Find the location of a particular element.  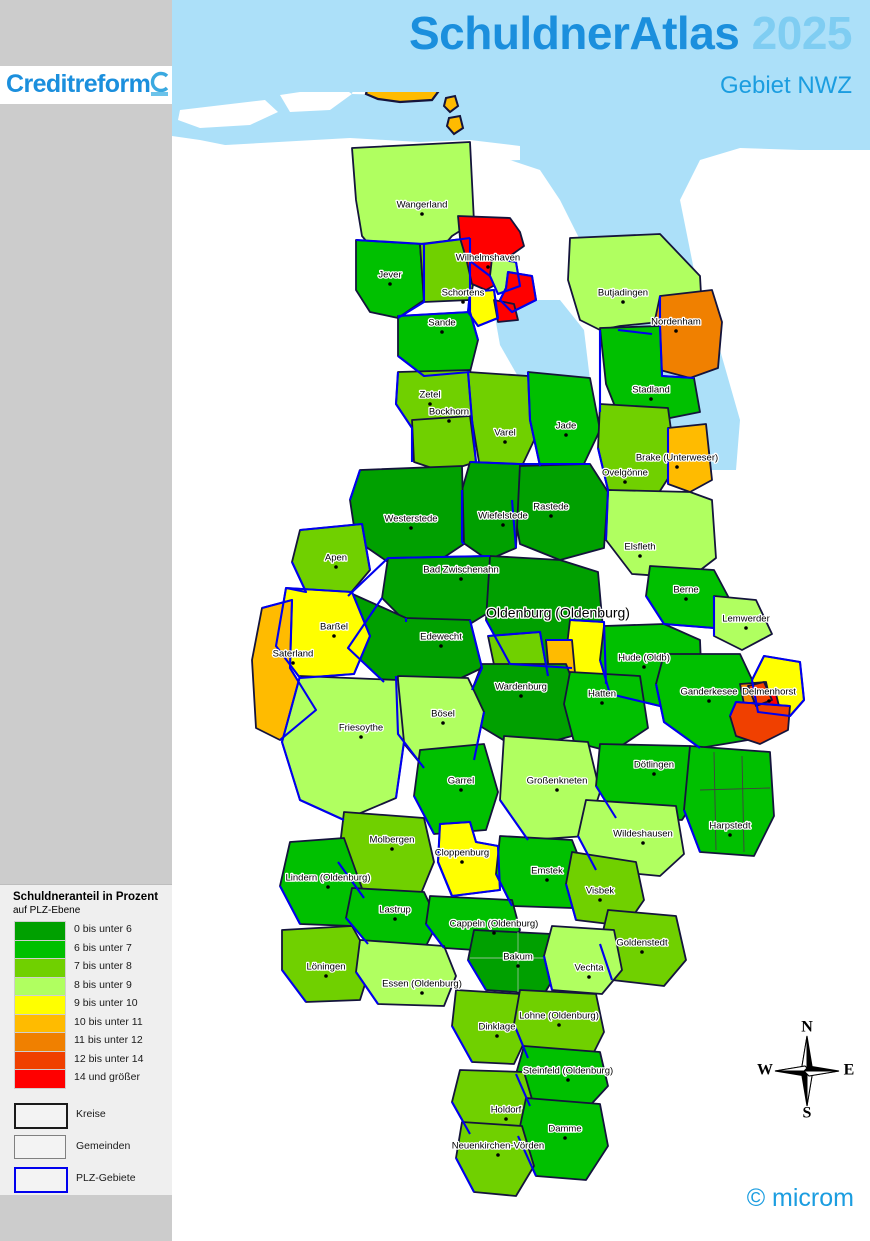

commune-label: Friesoythe is located at coordinates (361, 728).